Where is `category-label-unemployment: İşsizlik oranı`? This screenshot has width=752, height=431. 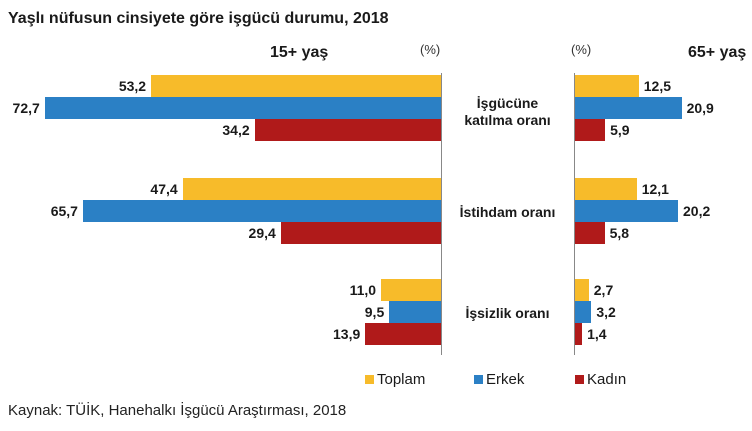 category-label-unemployment: İşsizlik oranı is located at coordinates (507, 313).